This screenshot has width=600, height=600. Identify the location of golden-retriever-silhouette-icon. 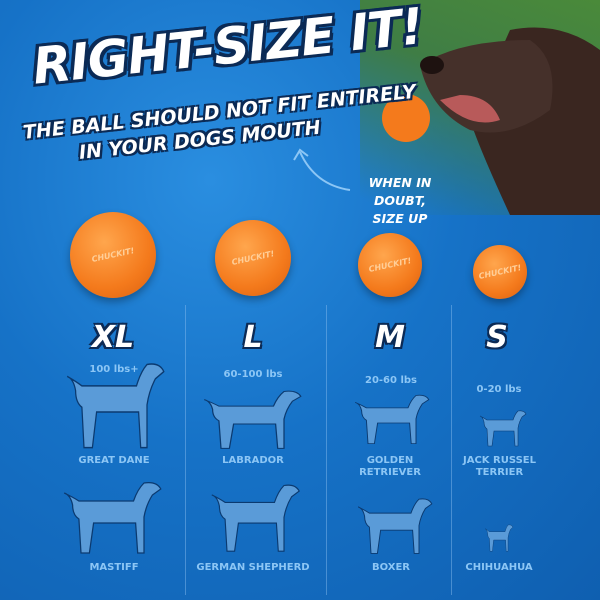
(392, 419).